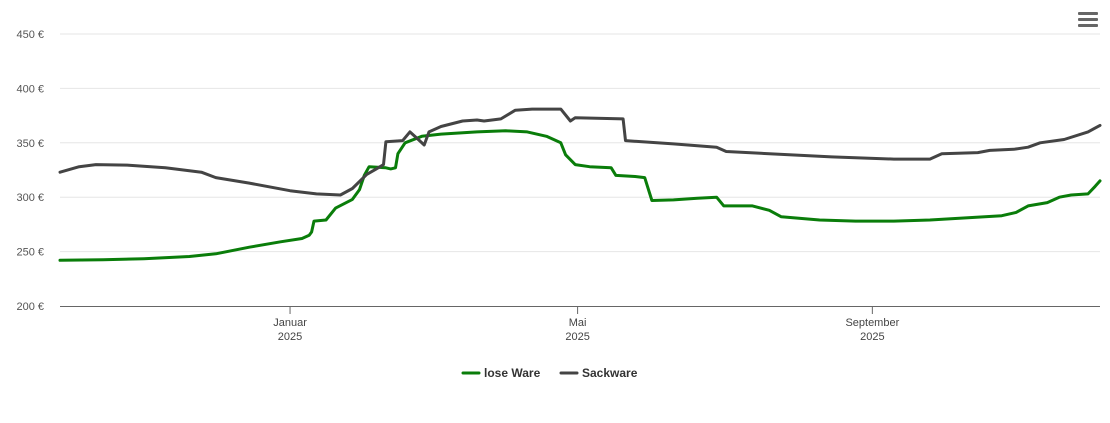  What do you see at coordinates (549, 373) in the screenshot?
I see `legend: lose Ware Sackware` at bounding box center [549, 373].